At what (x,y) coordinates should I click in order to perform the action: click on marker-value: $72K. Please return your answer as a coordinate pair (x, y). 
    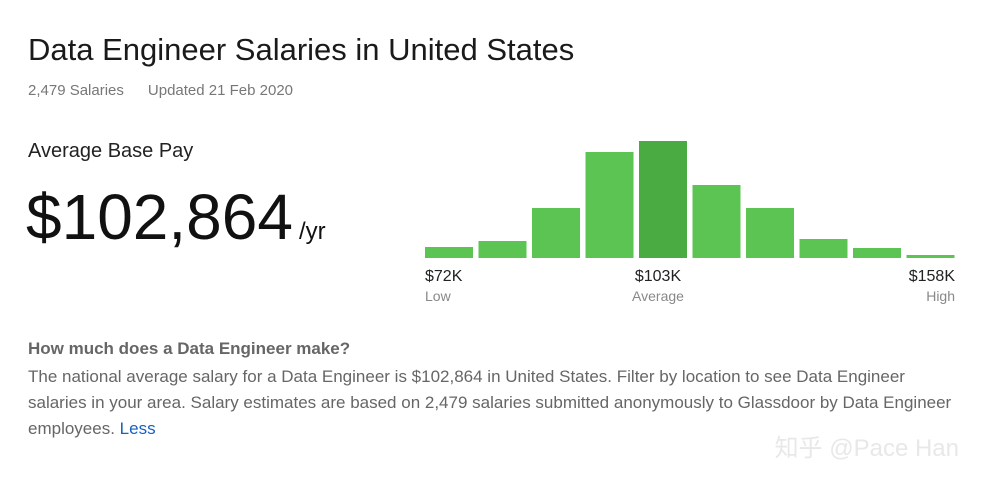
    Looking at the image, I should click on (444, 276).